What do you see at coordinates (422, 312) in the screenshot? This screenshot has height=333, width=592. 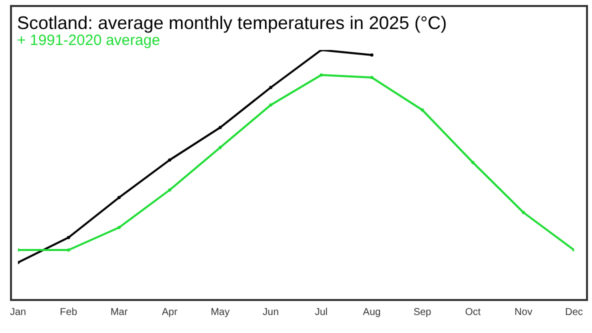 I see `x-tick-label: Sep` at bounding box center [422, 312].